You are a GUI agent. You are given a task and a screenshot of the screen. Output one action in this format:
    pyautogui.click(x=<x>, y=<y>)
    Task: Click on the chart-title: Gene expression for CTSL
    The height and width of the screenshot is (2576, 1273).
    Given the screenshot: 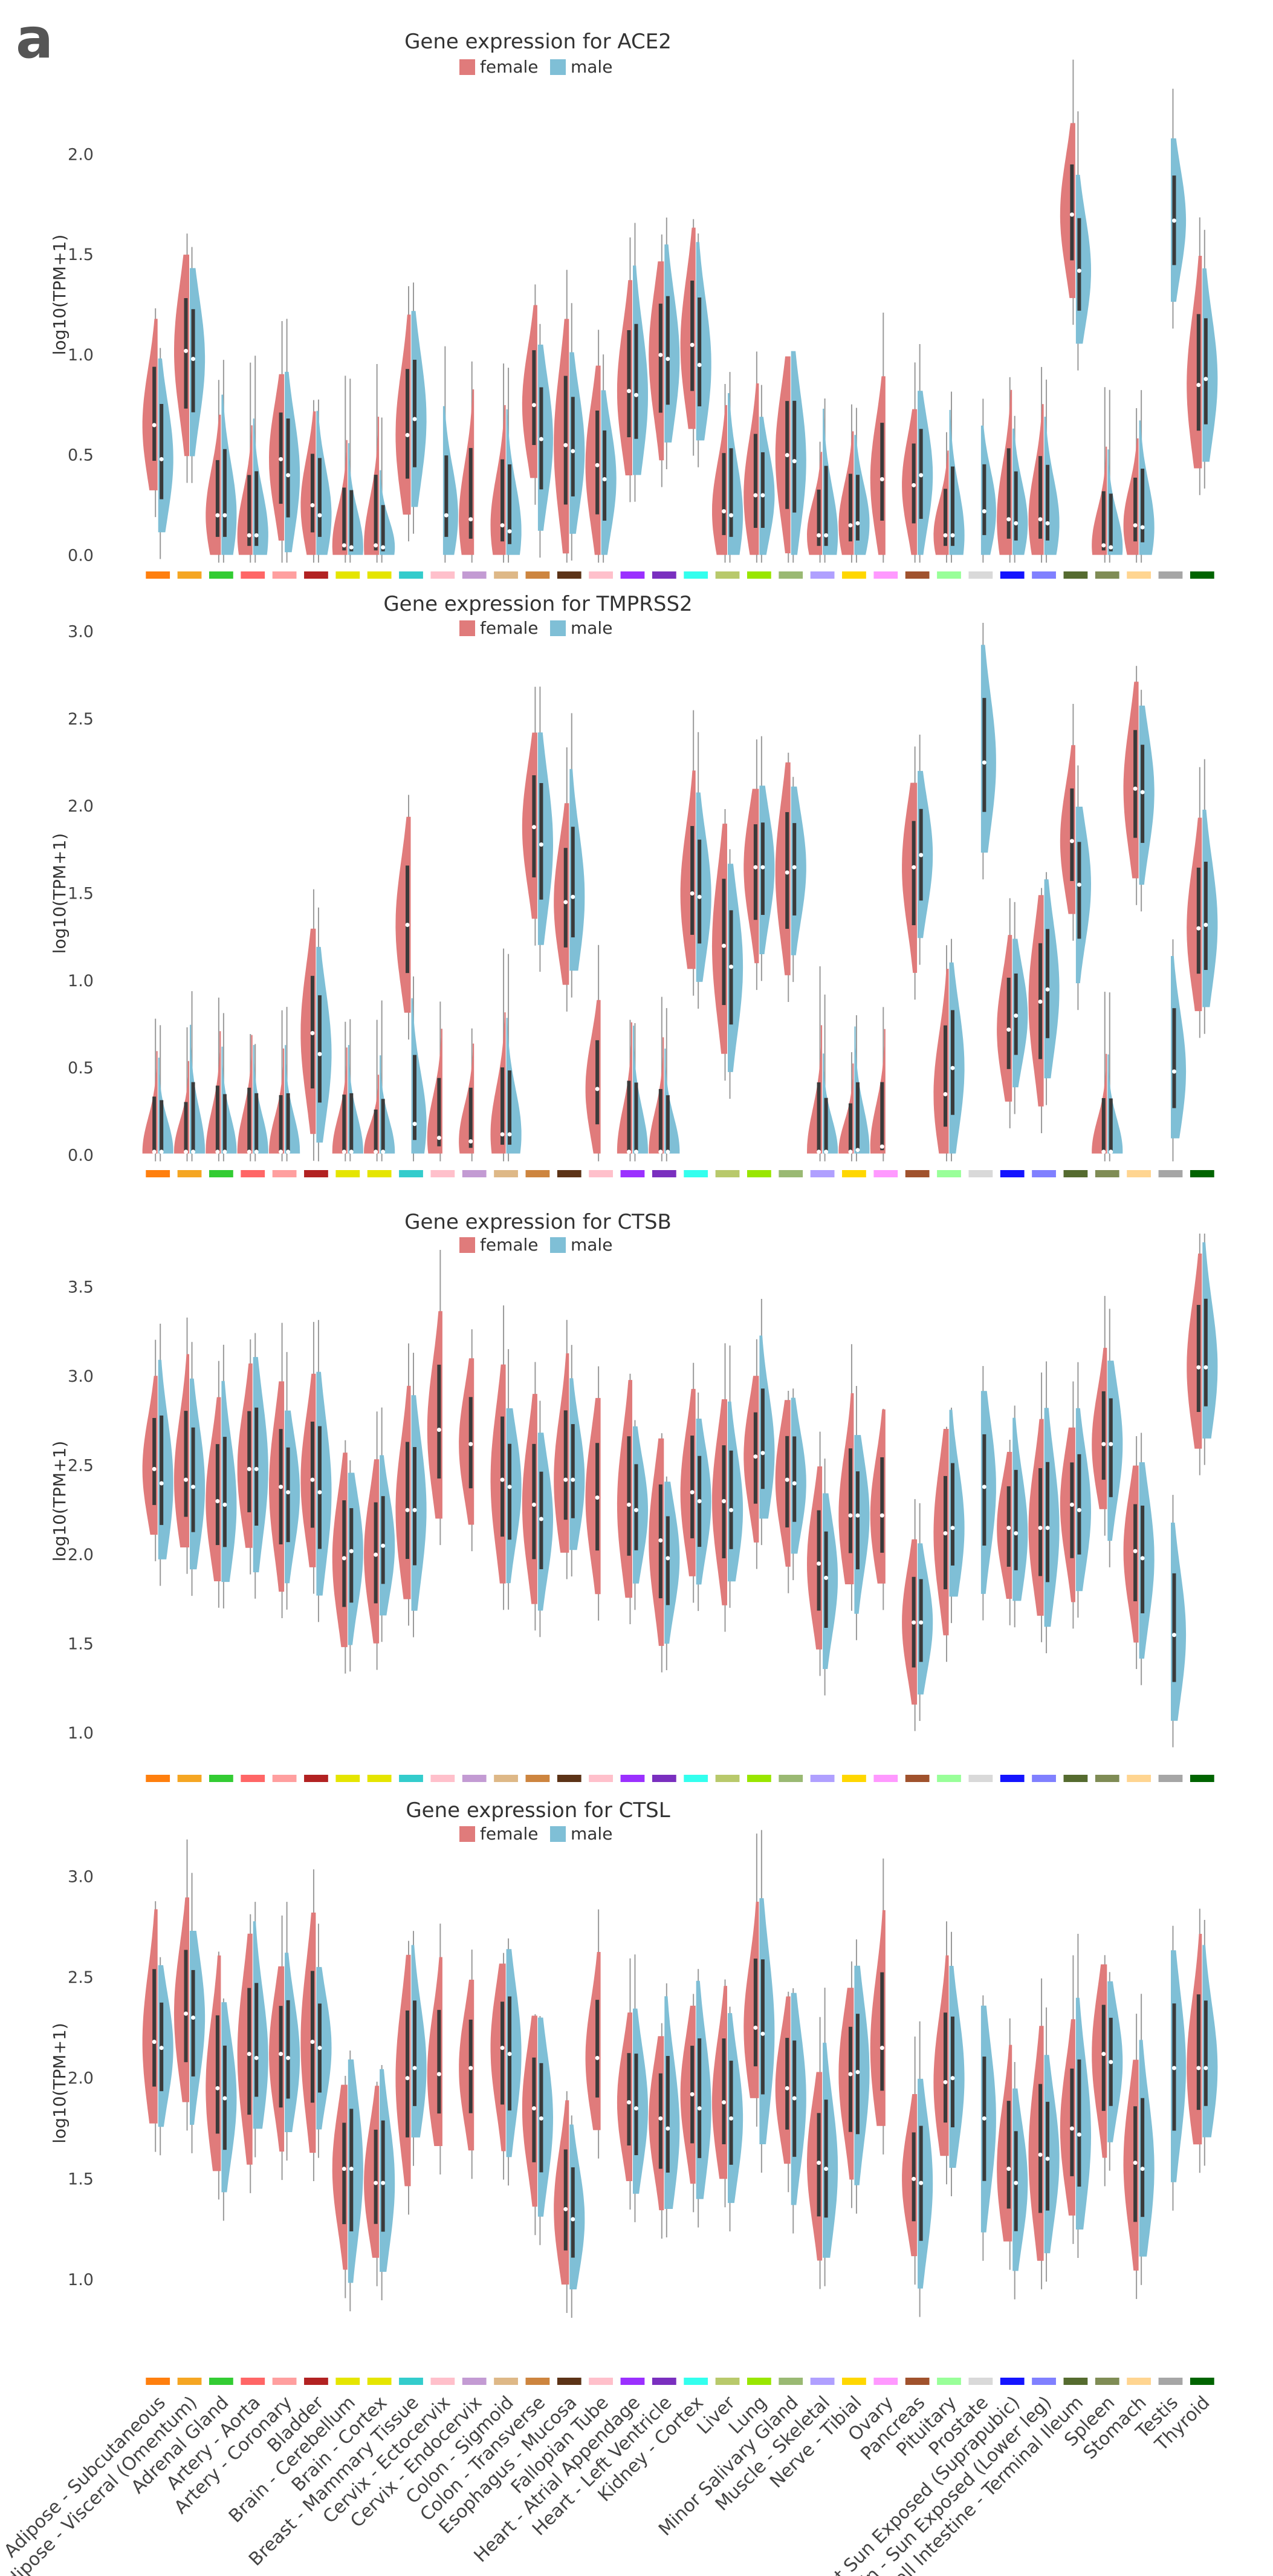 What is the action you would take?
    pyautogui.click(x=538, y=1810)
    